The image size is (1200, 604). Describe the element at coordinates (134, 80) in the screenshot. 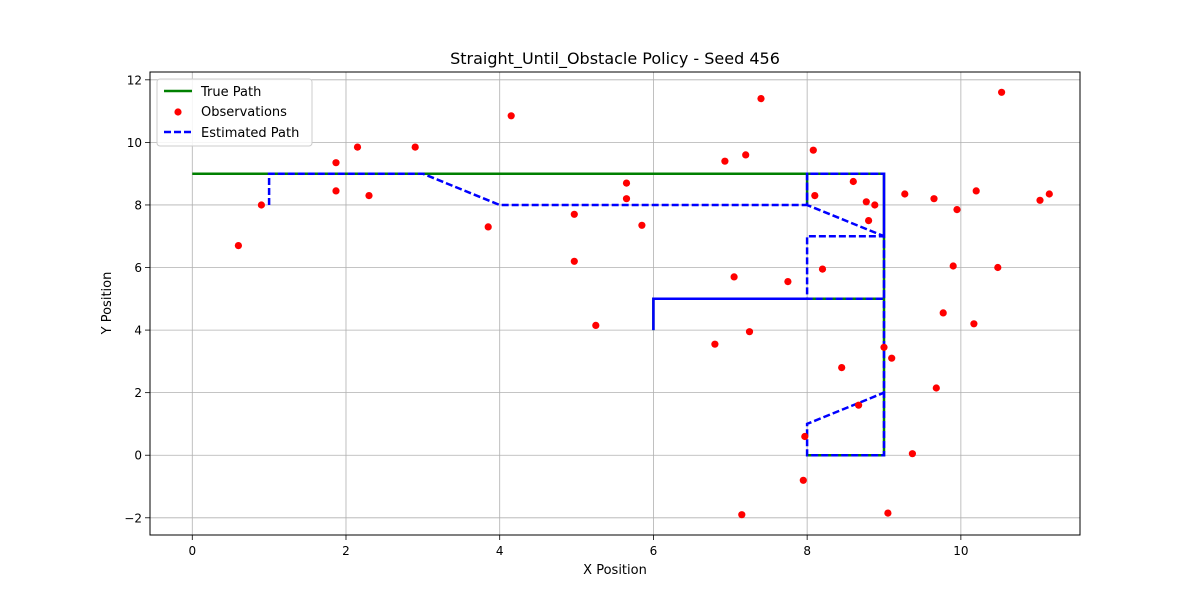

I see `y-tick-label: 12` at that location.